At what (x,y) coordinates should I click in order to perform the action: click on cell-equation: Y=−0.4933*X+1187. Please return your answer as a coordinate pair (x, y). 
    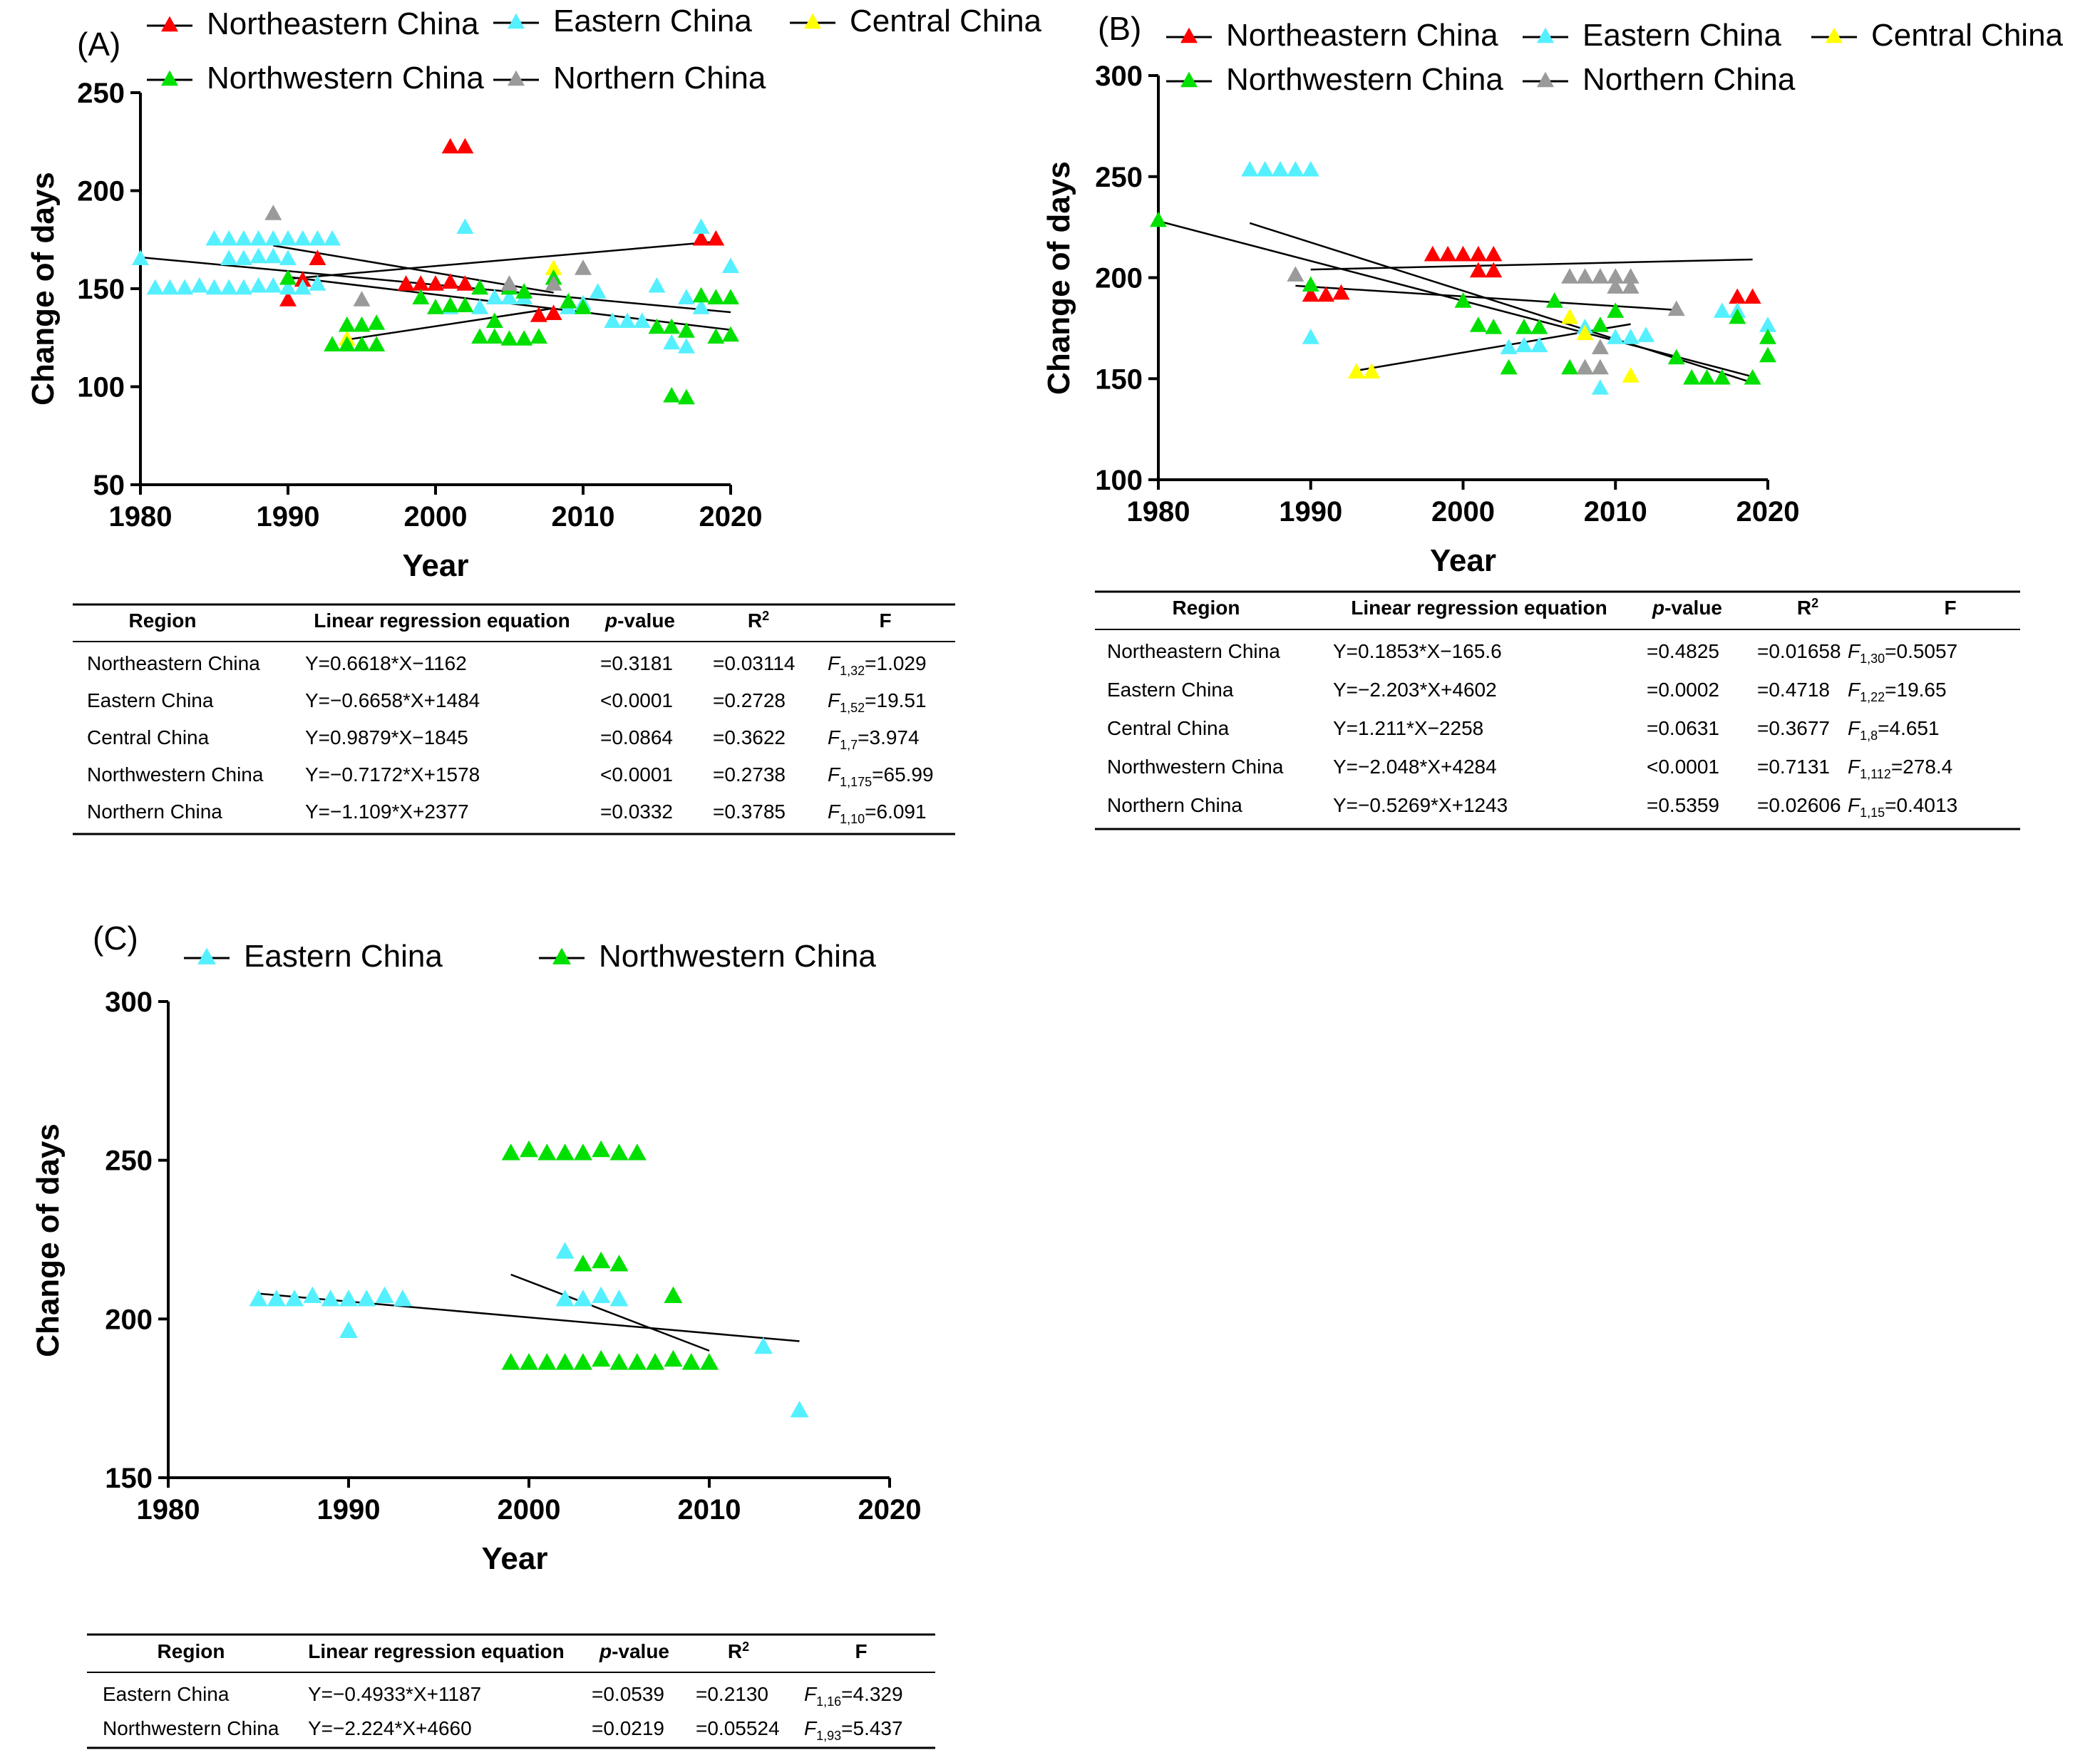
    Looking at the image, I should click on (394, 1694).